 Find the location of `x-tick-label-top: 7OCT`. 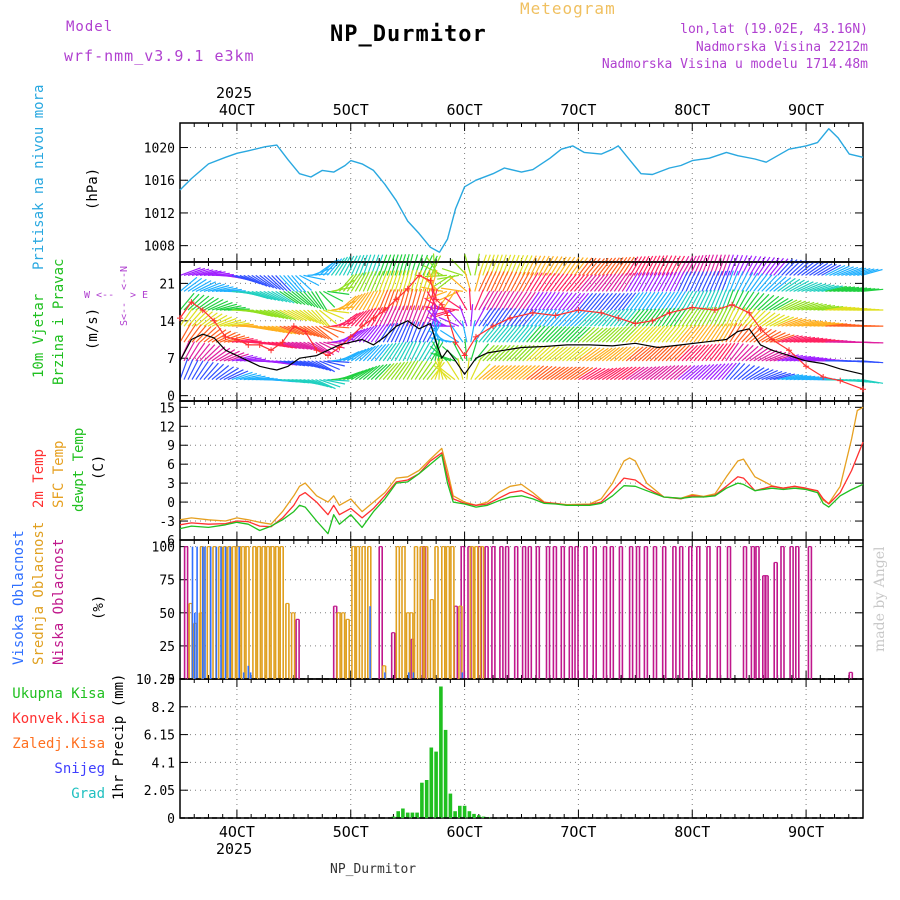

x-tick-label-top: 7OCT is located at coordinates (578, 110).